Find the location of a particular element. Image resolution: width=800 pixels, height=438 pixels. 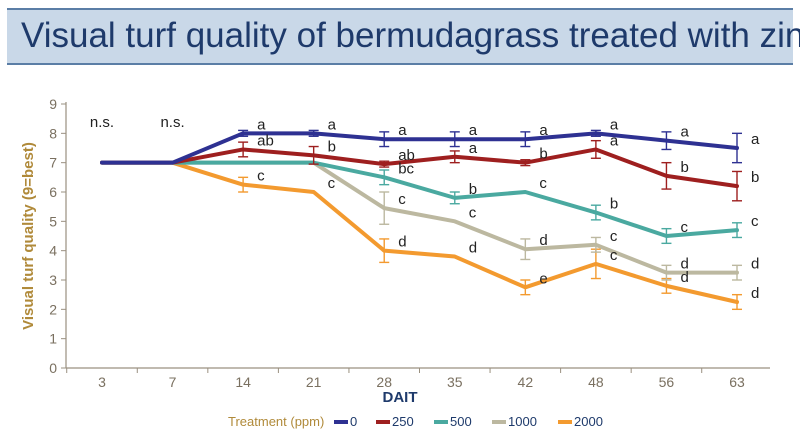

y-tick-label: 4 is located at coordinates (53, 251).